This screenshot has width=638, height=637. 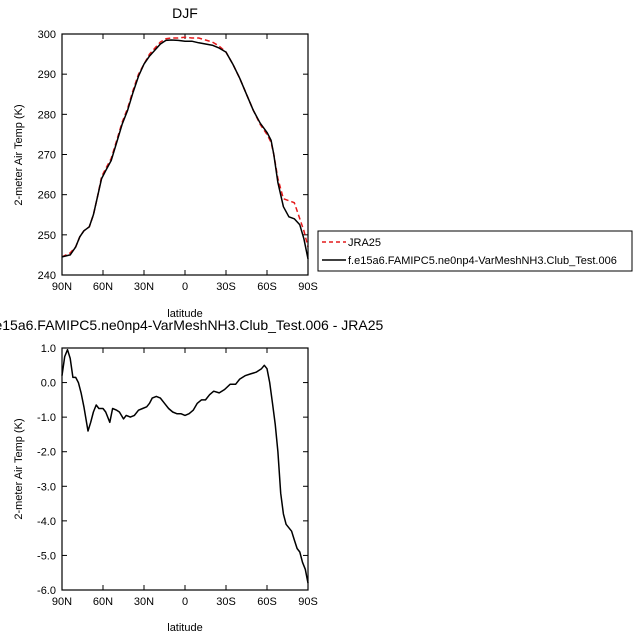 I want to click on bottom-x-tick-label: 90S, so click(x=308, y=602).